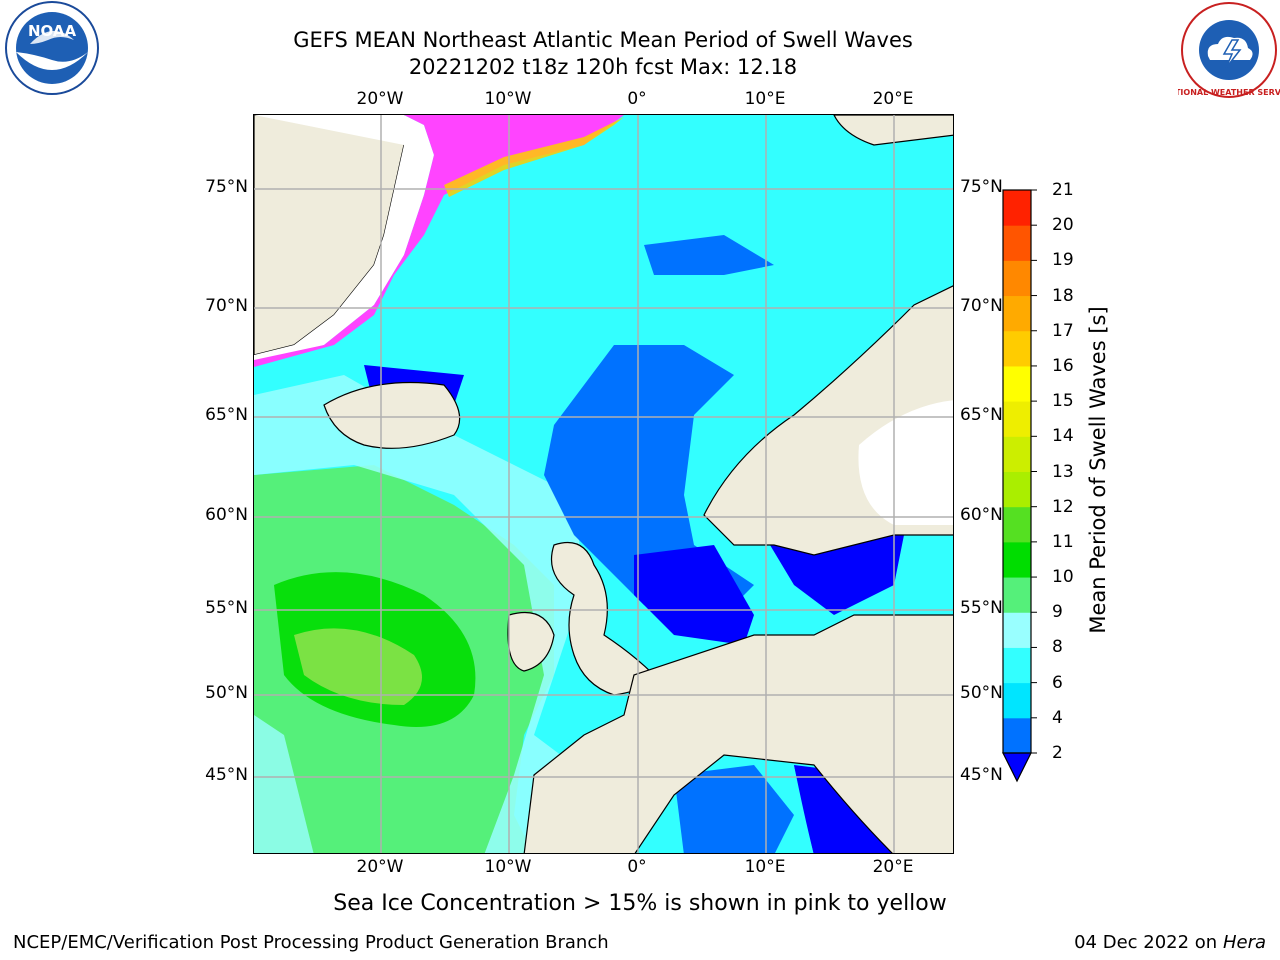 This screenshot has width=1280, height=960. I want to click on lon-tick-bottom: 20°W, so click(380, 867).